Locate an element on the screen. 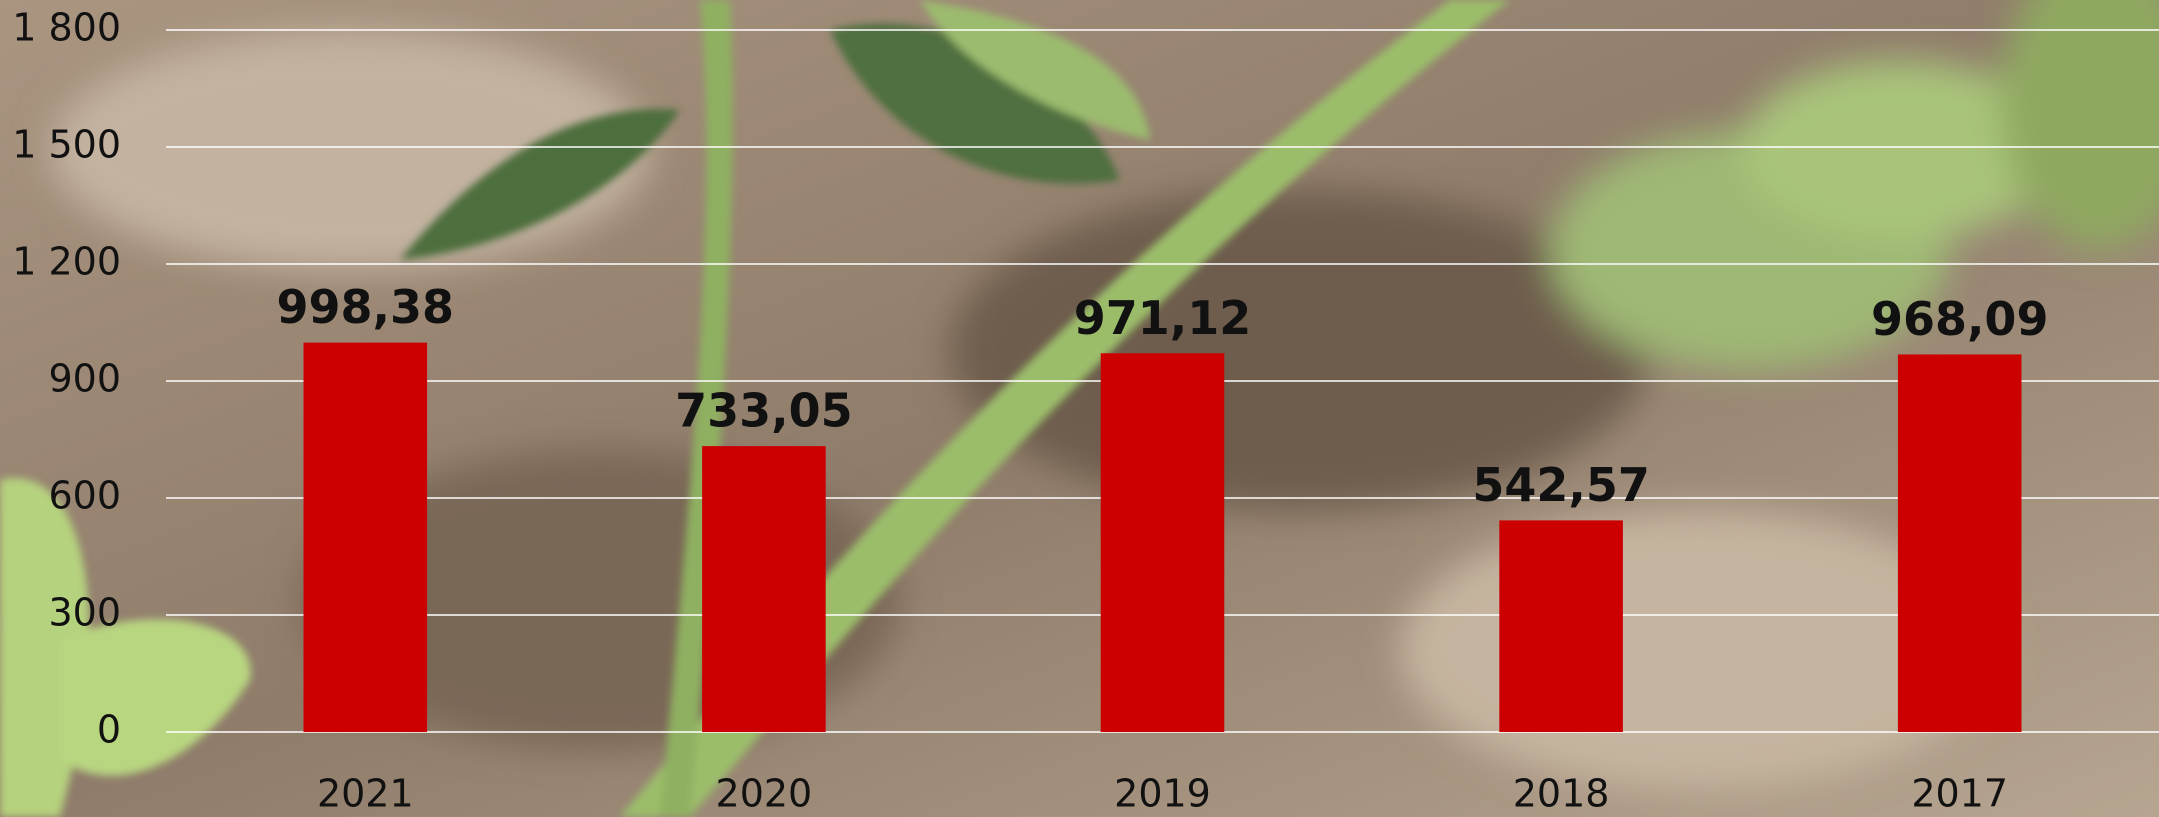 The height and width of the screenshot is (817, 2159). y-tick-label: 1 500 is located at coordinates (66, 145).